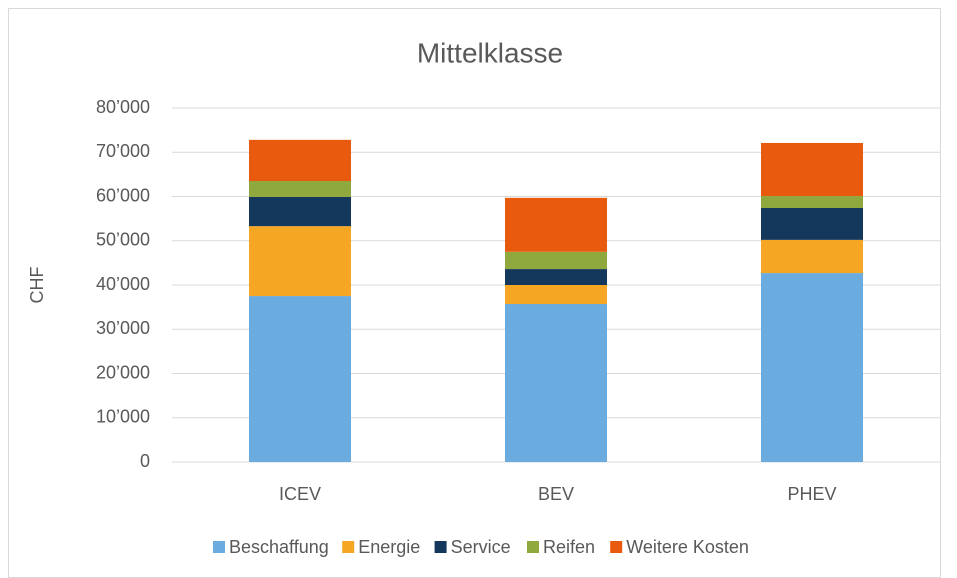  What do you see at coordinates (37, 285) in the screenshot?
I see `y-axis-label: CHF` at bounding box center [37, 285].